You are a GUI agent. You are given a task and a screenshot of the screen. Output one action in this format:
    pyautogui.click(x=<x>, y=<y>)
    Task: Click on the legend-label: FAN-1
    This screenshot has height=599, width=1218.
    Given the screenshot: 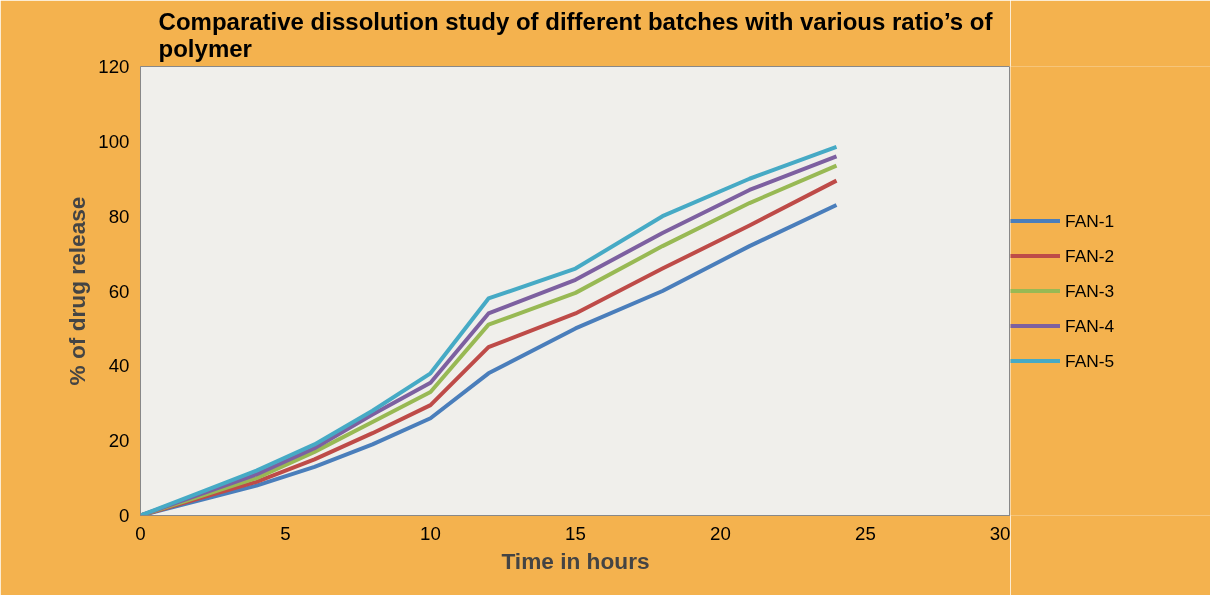 What is the action you would take?
    pyautogui.click(x=1090, y=220)
    